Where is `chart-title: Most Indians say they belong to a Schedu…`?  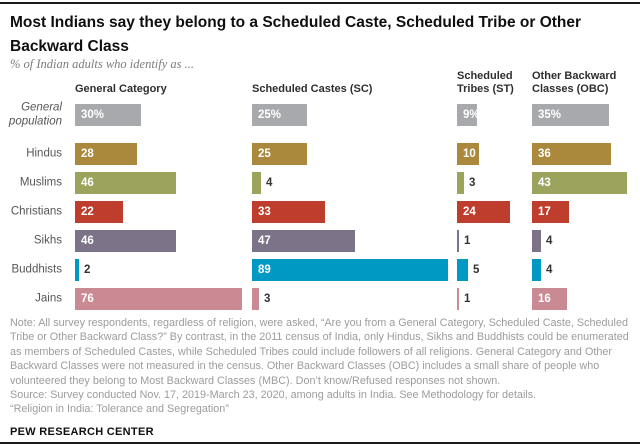 chart-title: Most Indians say they belong to a Schedu… is located at coordinates (296, 34).